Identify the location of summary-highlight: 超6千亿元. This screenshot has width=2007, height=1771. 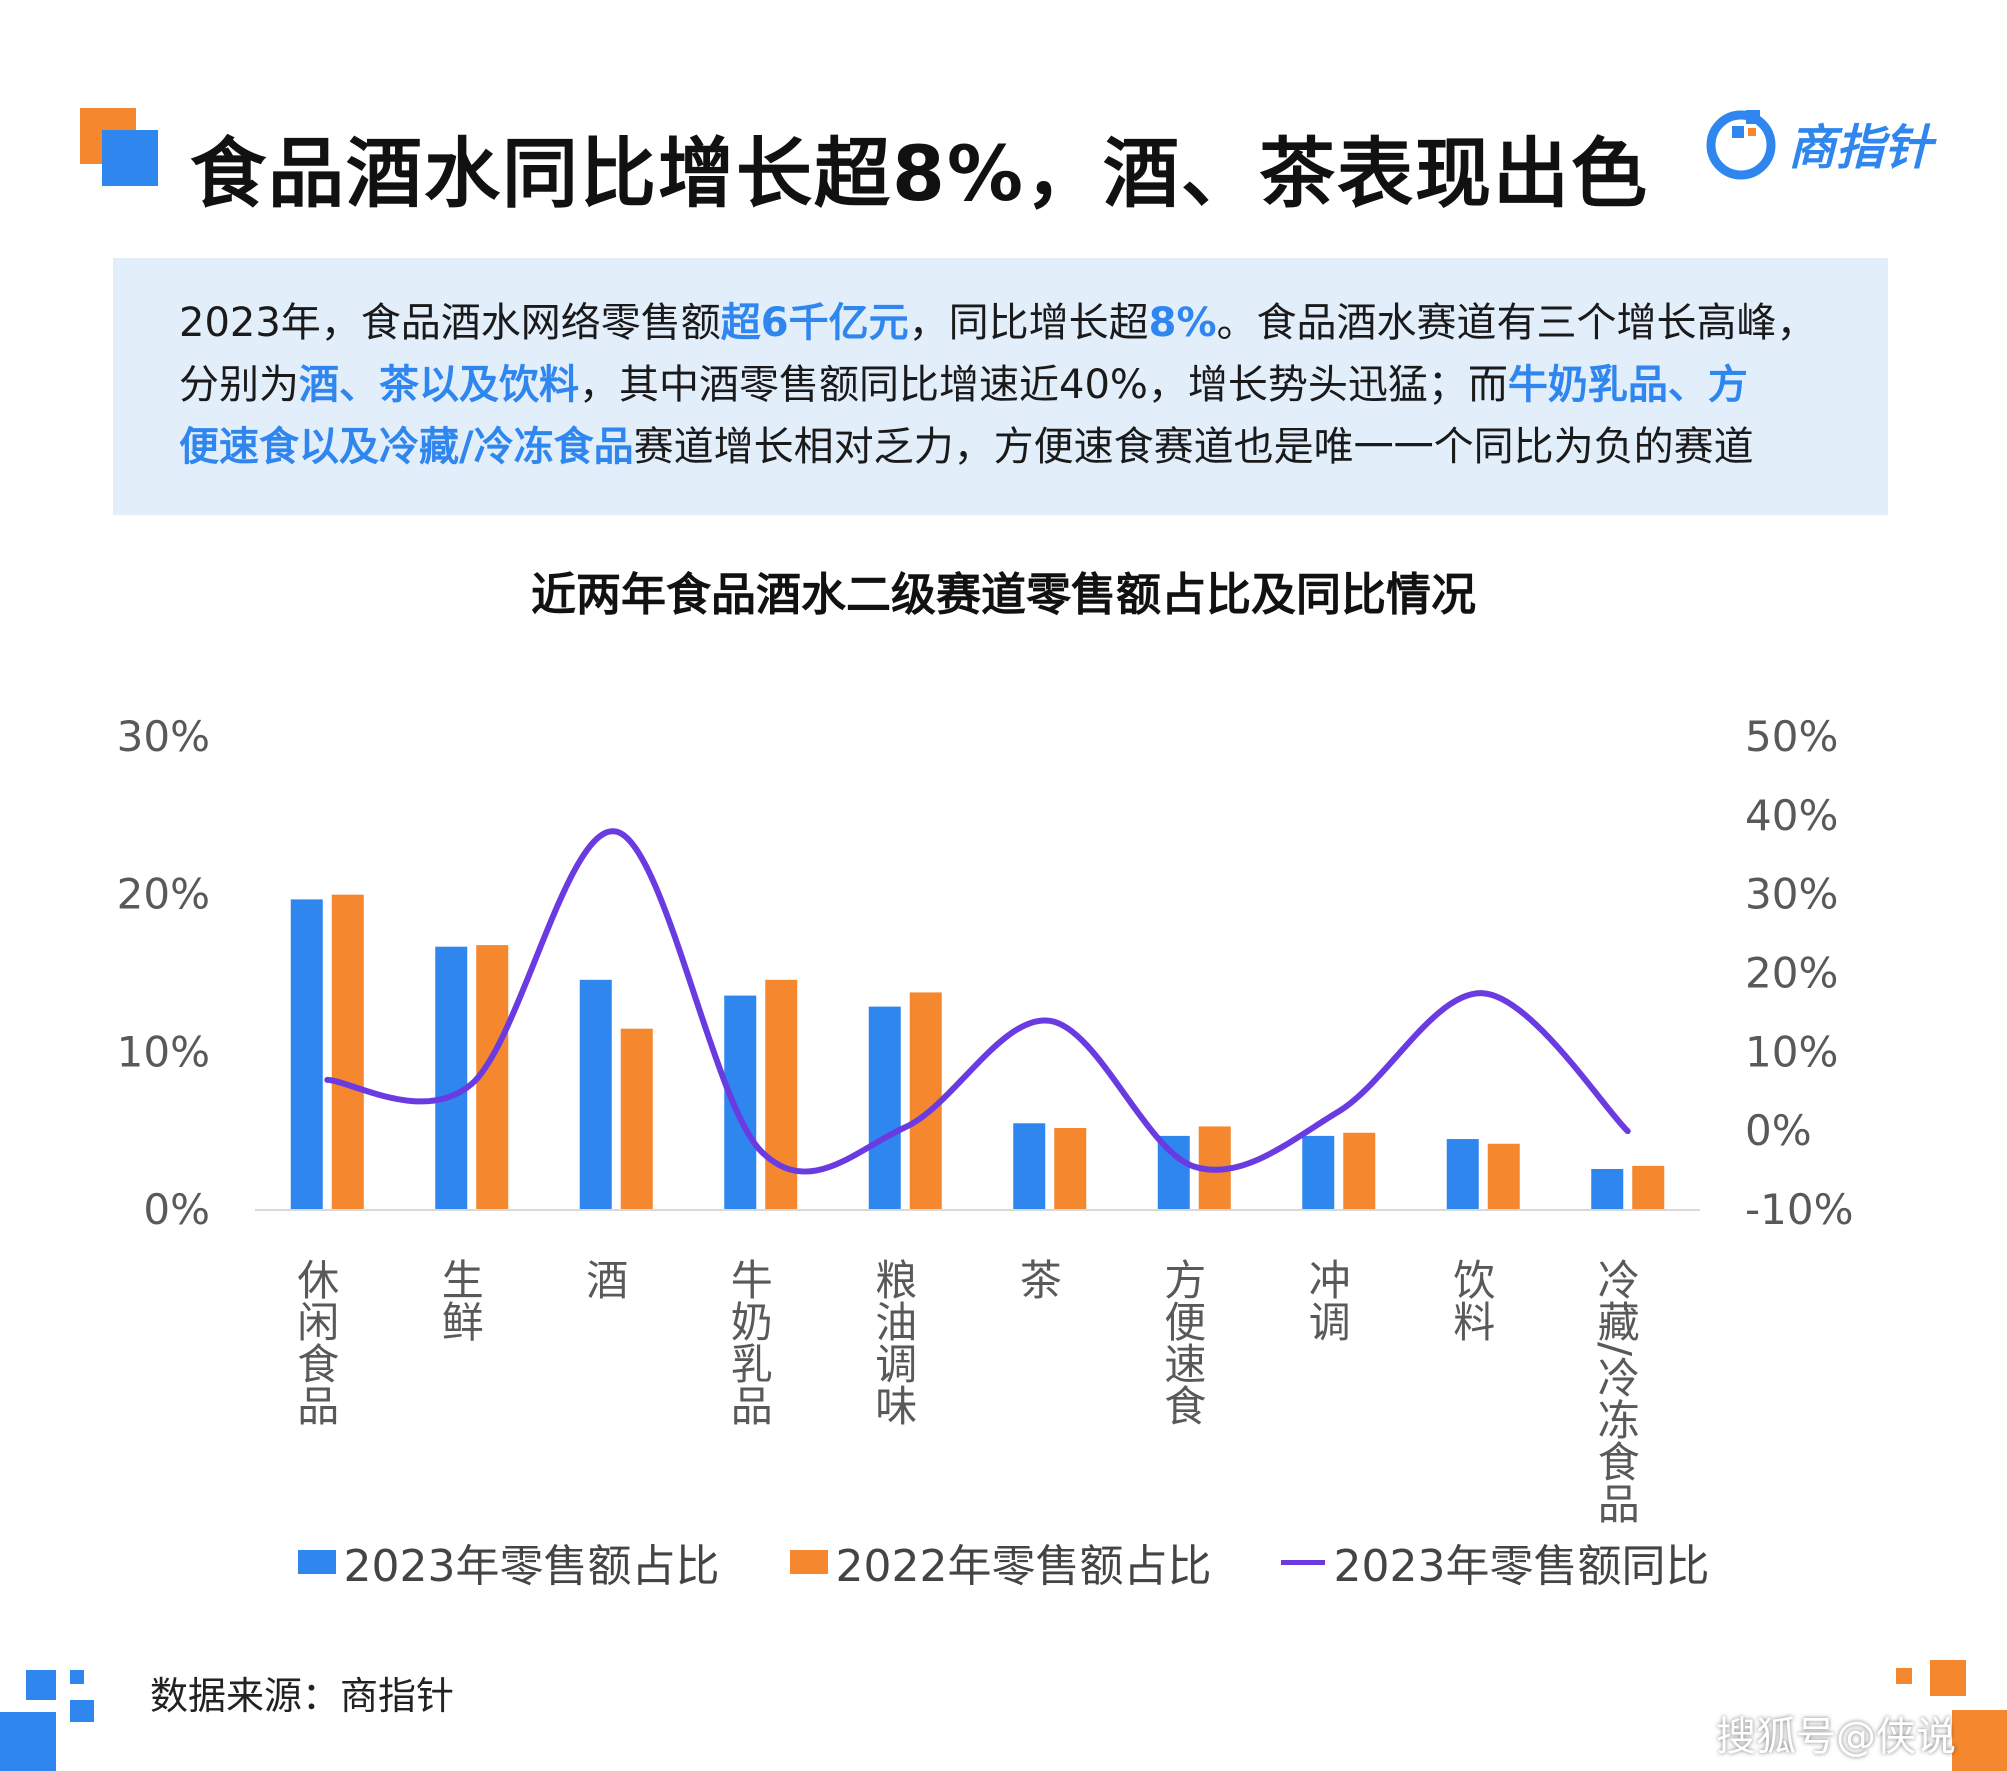
(814, 323).